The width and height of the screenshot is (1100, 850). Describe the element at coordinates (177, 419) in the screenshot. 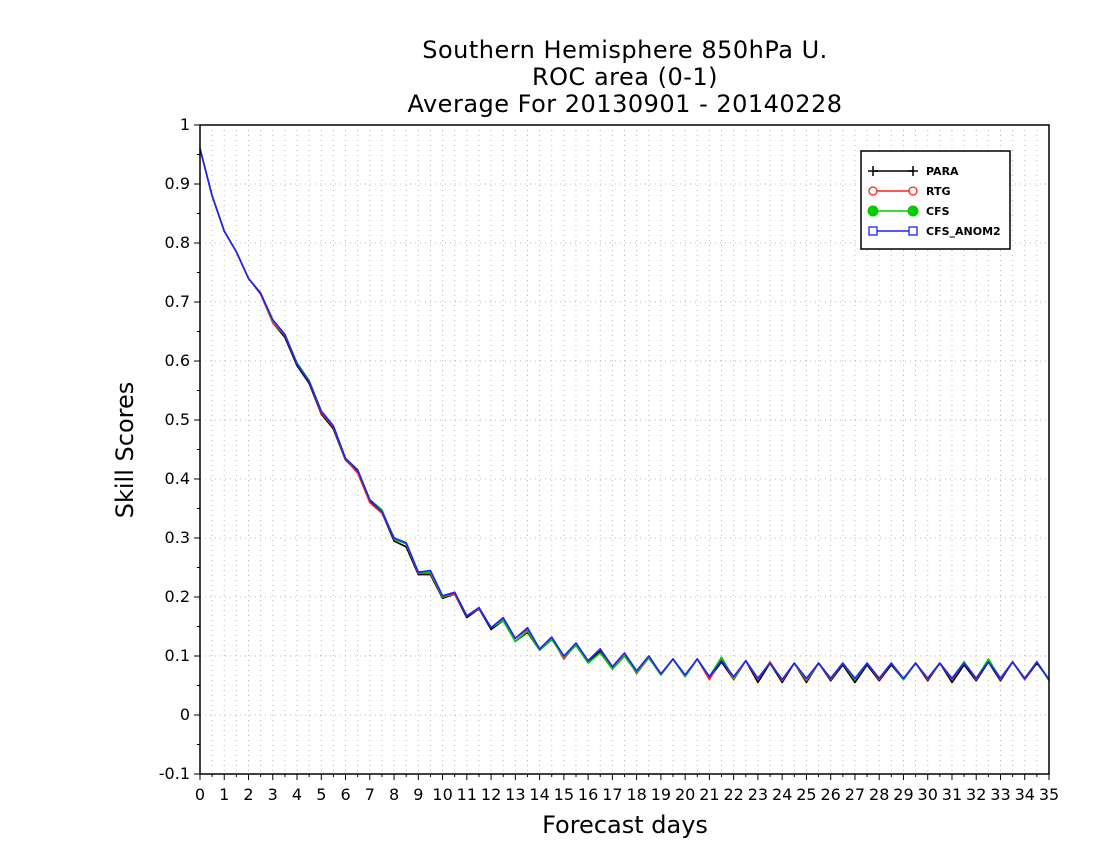

I see `y-tick-label: 0.5` at that location.